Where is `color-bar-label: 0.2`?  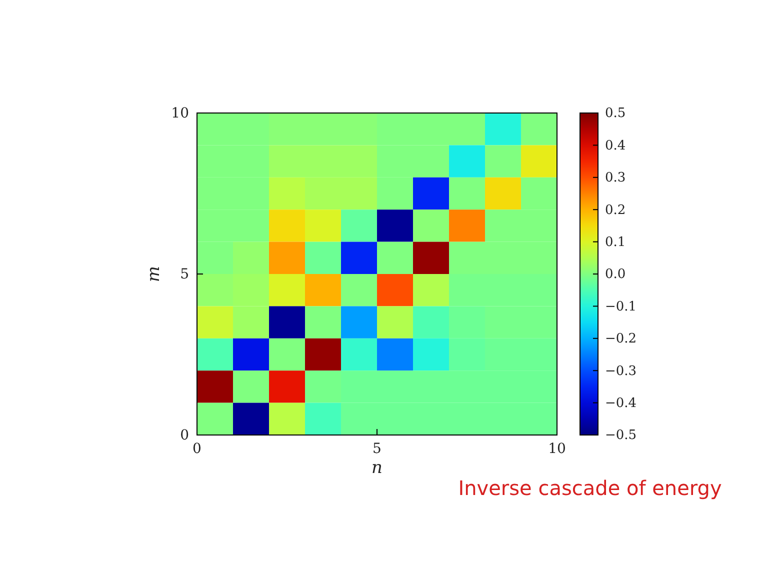
color-bar-label: 0.2 is located at coordinates (615, 210).